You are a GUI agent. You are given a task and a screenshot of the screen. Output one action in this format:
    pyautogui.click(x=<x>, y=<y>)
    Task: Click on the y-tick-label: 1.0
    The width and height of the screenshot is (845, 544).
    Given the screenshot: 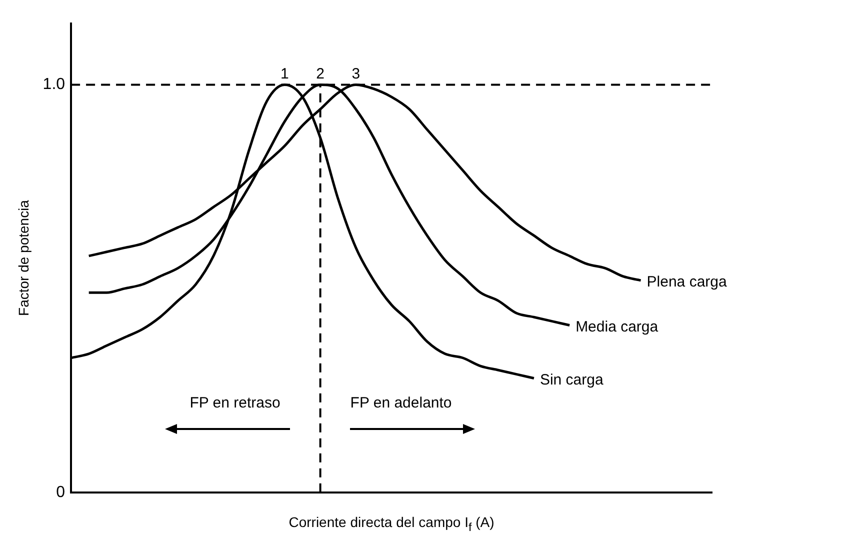 What is the action you would take?
    pyautogui.click(x=54, y=85)
    